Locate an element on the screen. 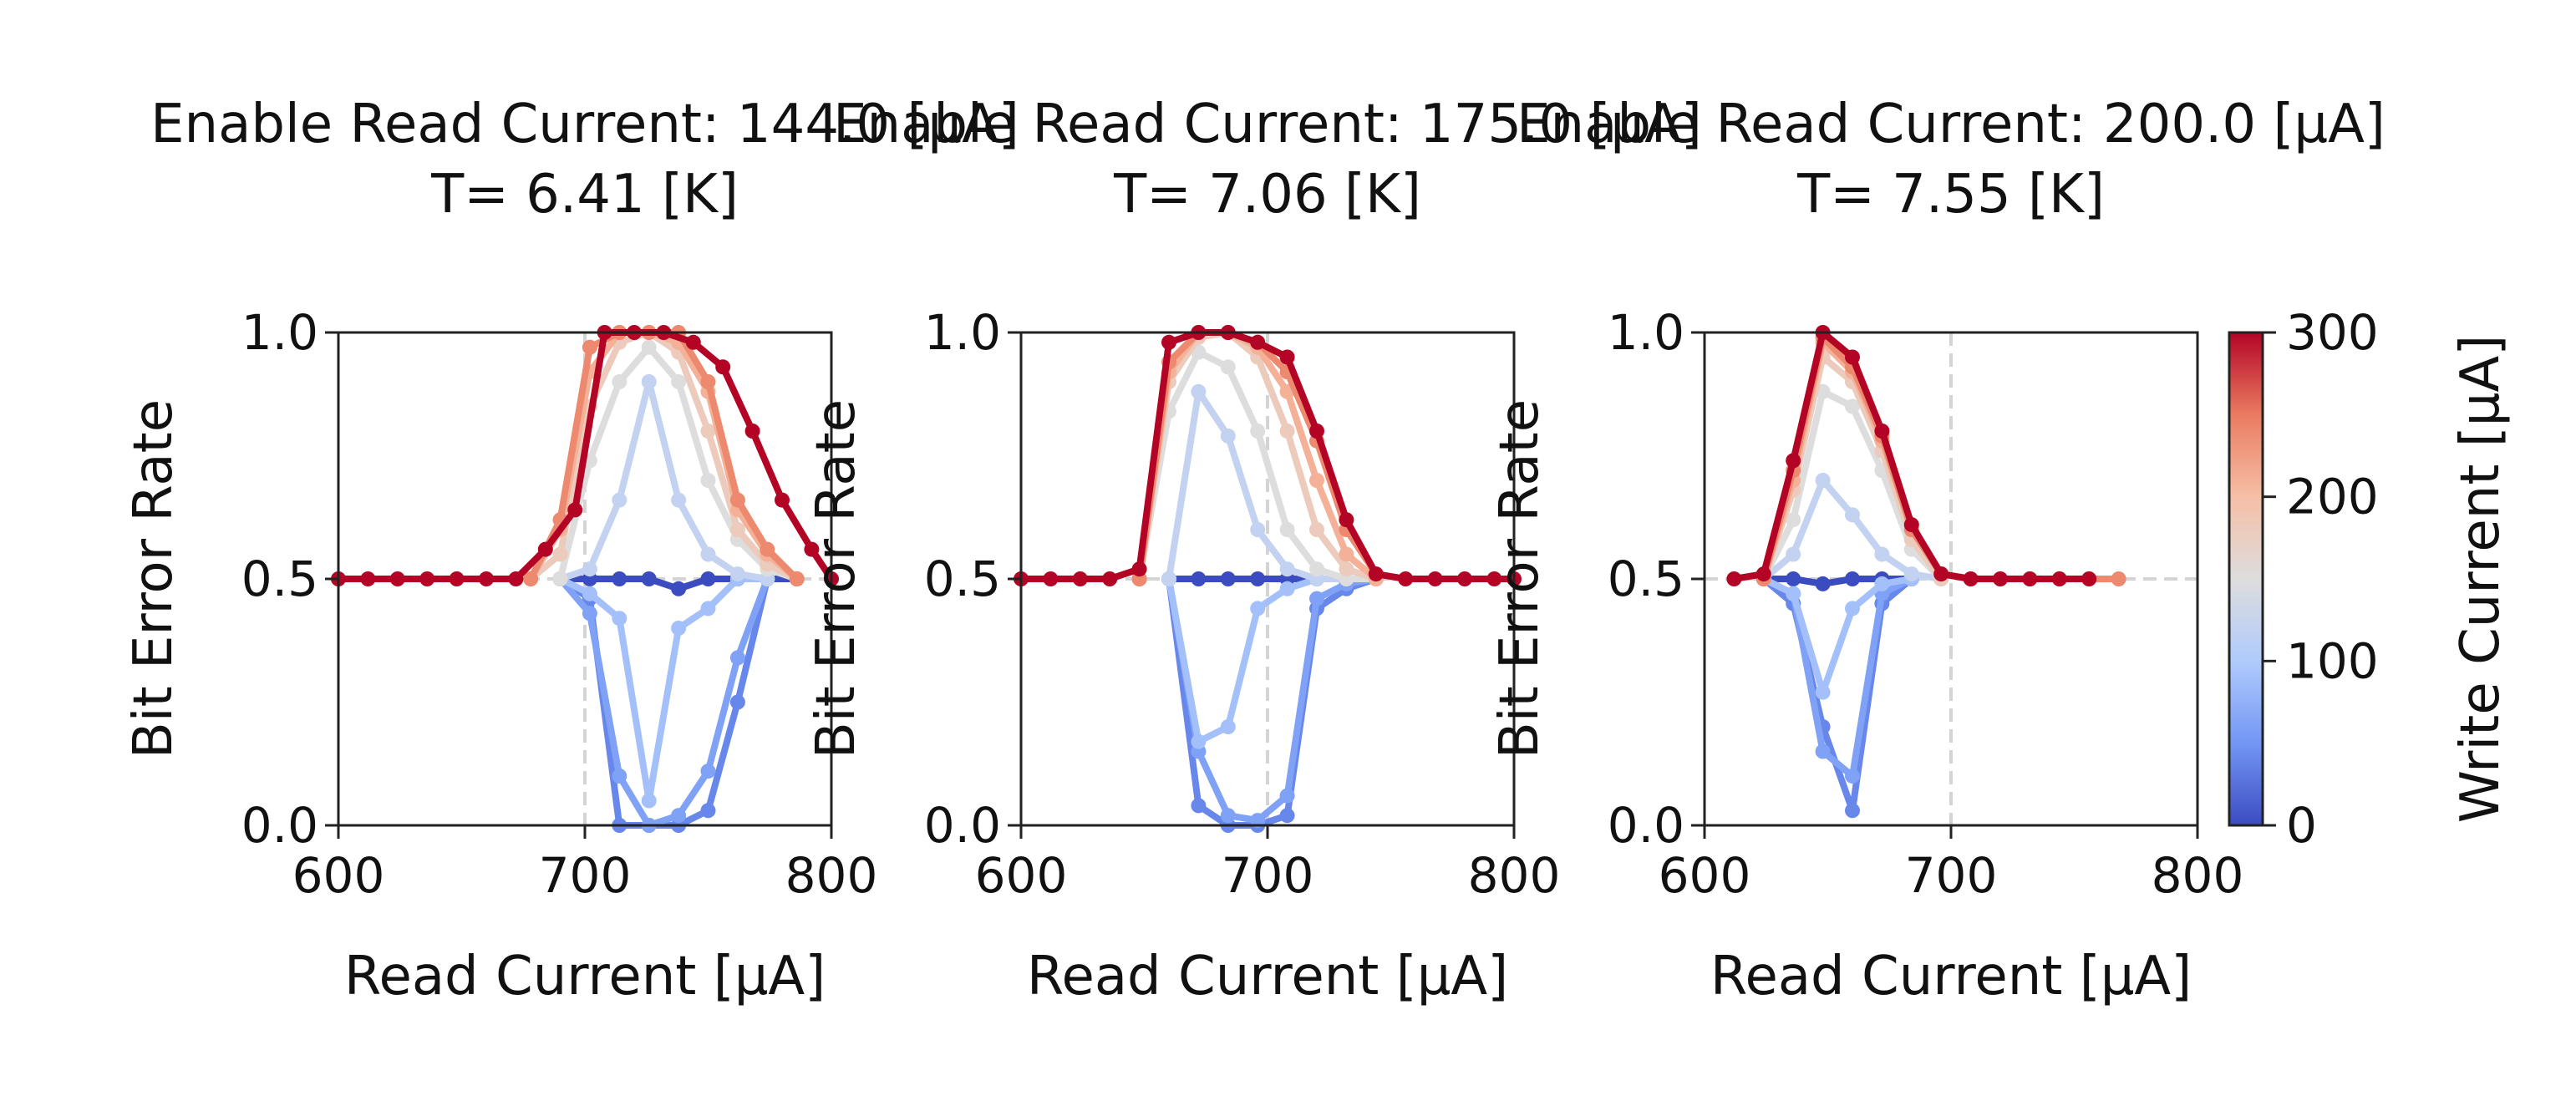 This screenshot has width=2576, height=1096. y-tick-label: 1.0 is located at coordinates (1646, 333).